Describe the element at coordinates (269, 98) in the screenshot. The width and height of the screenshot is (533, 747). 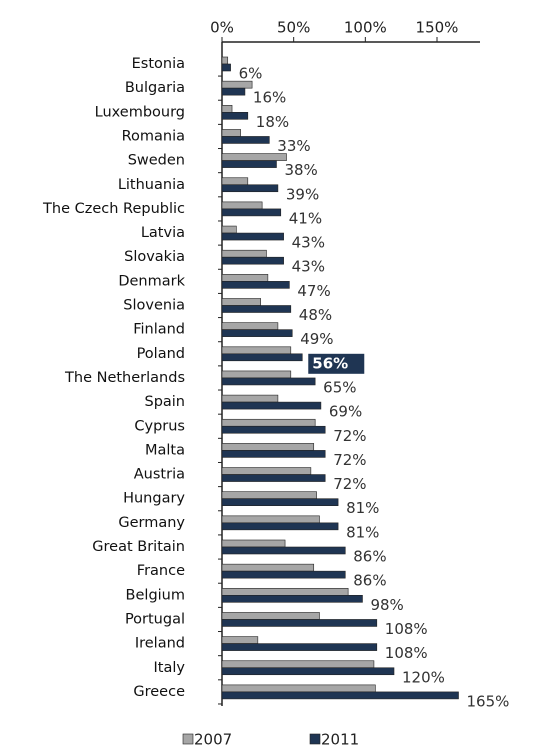
I see `value-label: 16%` at that location.